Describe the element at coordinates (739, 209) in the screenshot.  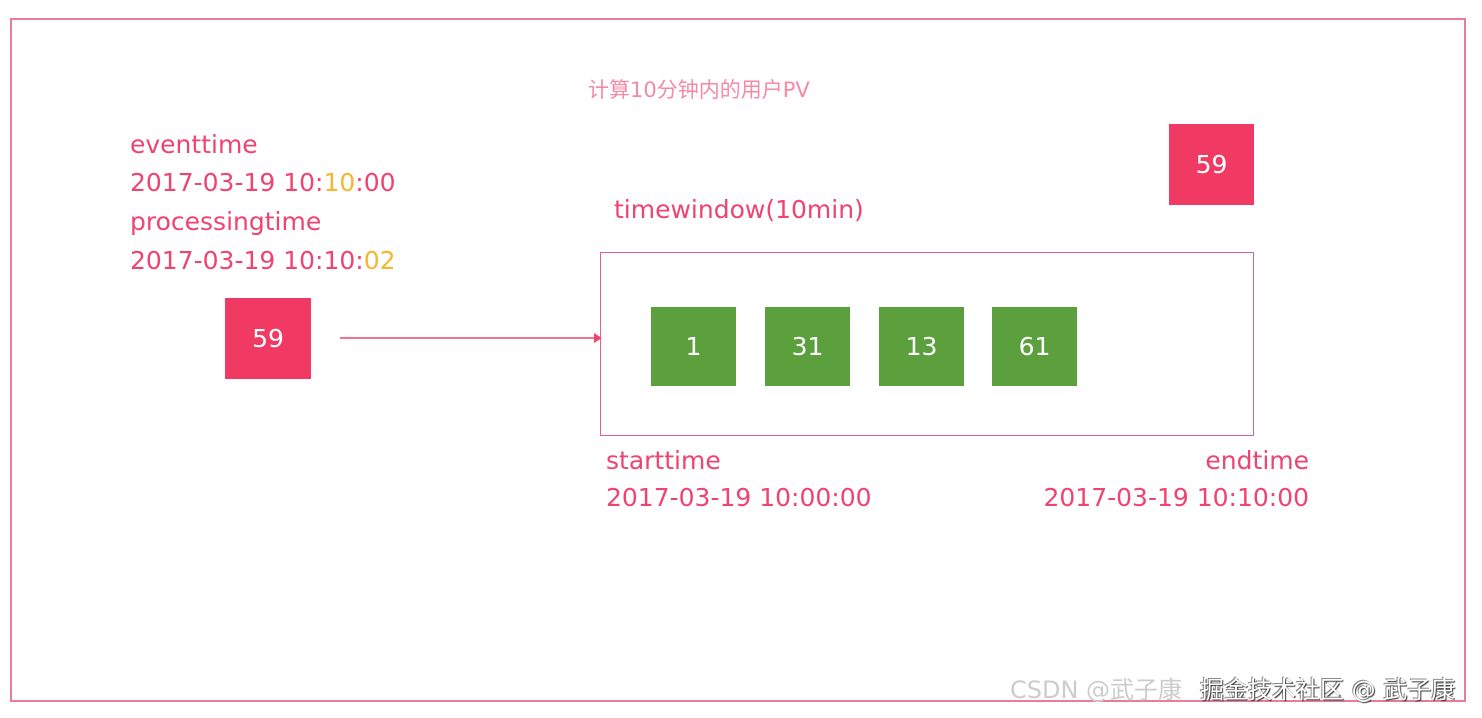
I see `window-label: timewindow(10min)` at that location.